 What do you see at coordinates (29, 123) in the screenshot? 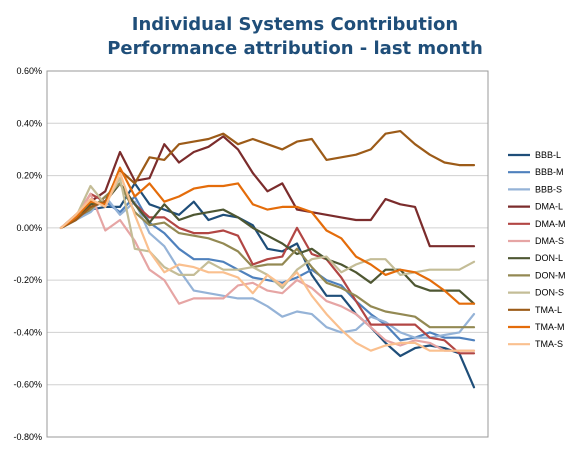
I see `y-tick-label: 0.40%` at bounding box center [29, 123].